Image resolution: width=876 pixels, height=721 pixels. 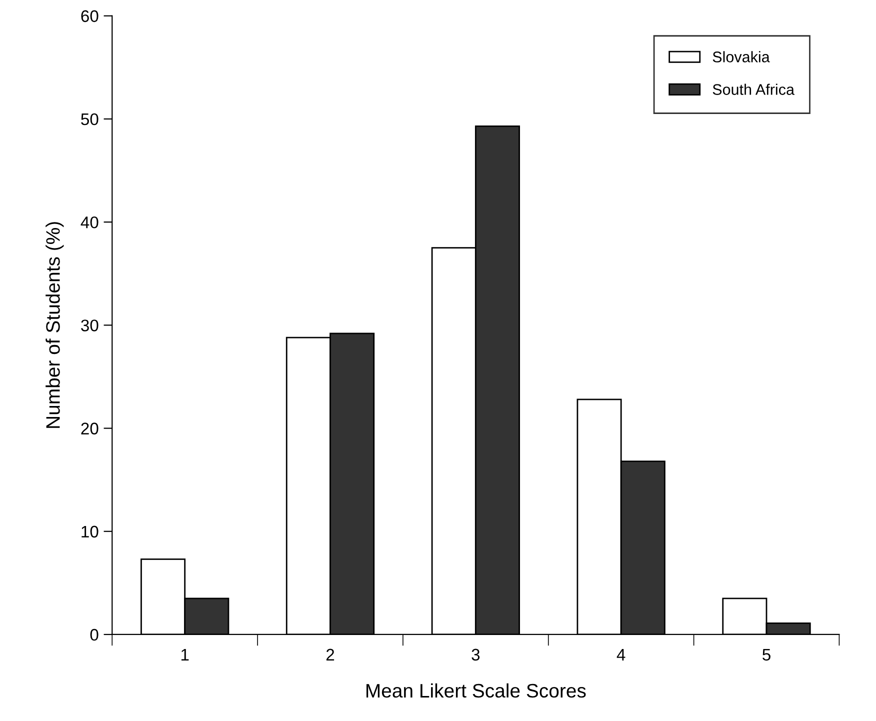 What do you see at coordinates (185, 654) in the screenshot?
I see `x-tick-label: 1` at bounding box center [185, 654].